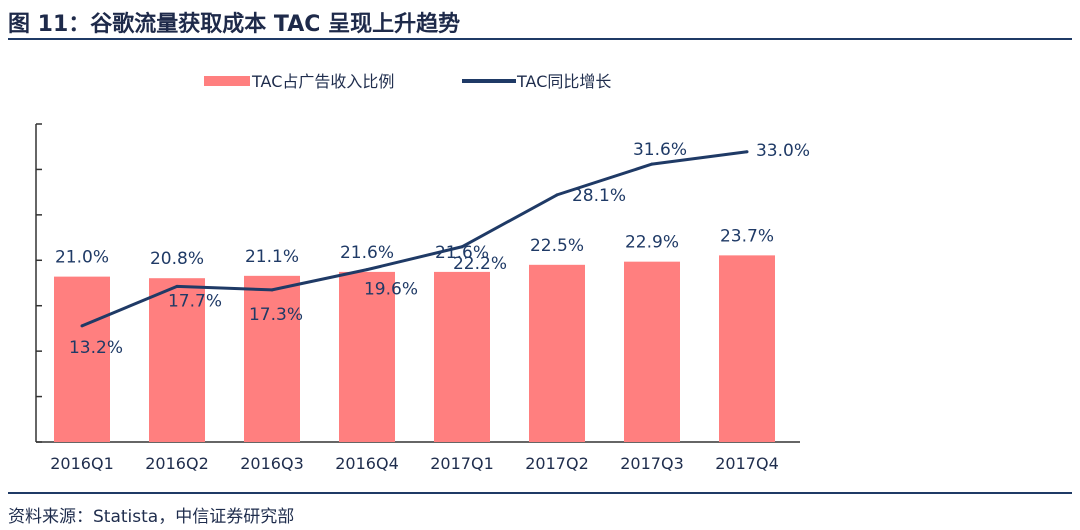 This screenshot has width=1080, height=530. I want to click on x-tick-label: 2017Q2, so click(557, 463).